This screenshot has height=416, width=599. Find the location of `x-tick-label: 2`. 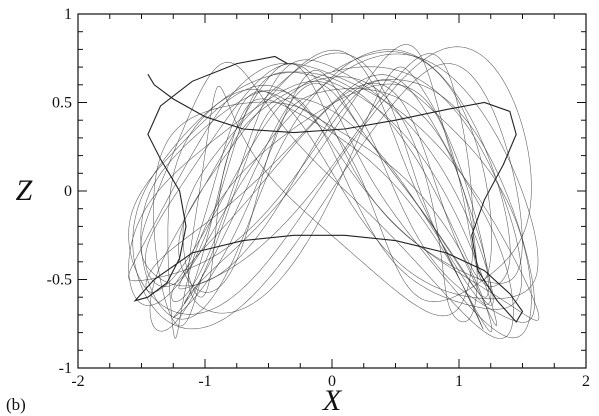

x-tick-label: 2 is located at coordinates (586, 381).